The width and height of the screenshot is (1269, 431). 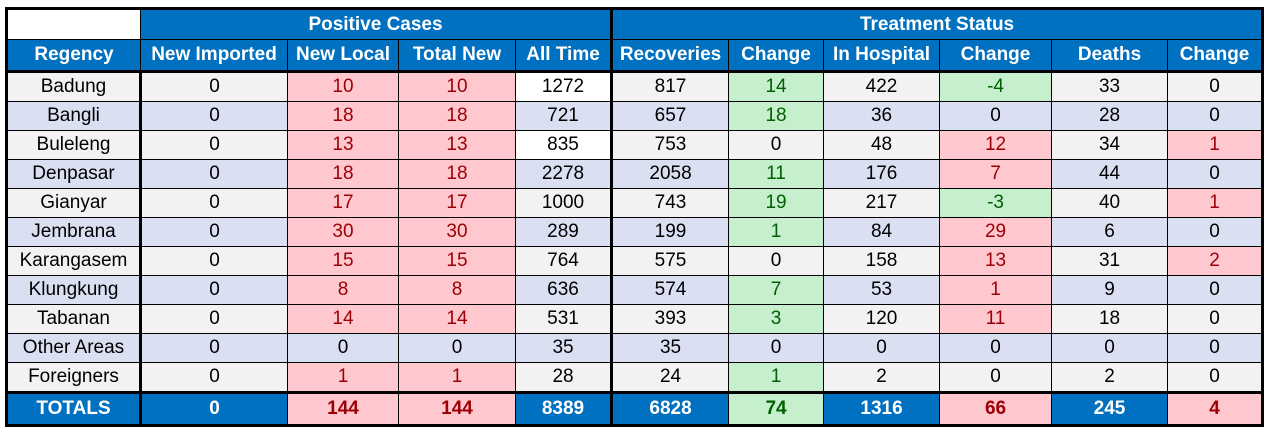 I want to click on cell-all-time: 1272, so click(x=564, y=86).